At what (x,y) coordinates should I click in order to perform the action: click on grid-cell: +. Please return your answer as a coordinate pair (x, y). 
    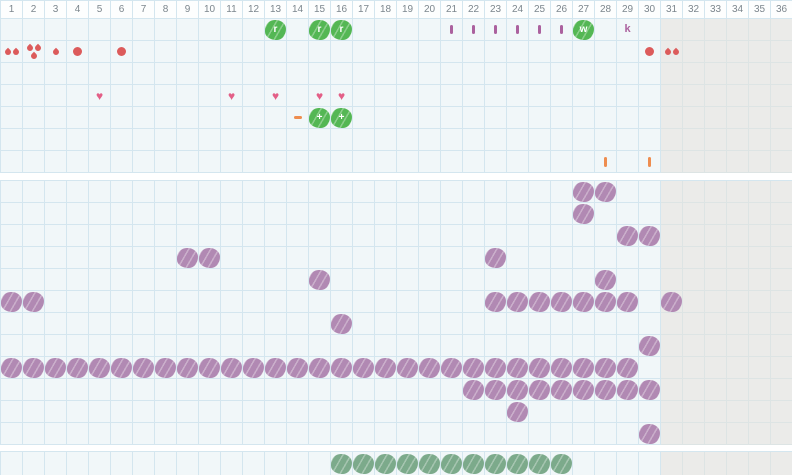
    Looking at the image, I should click on (320, 118).